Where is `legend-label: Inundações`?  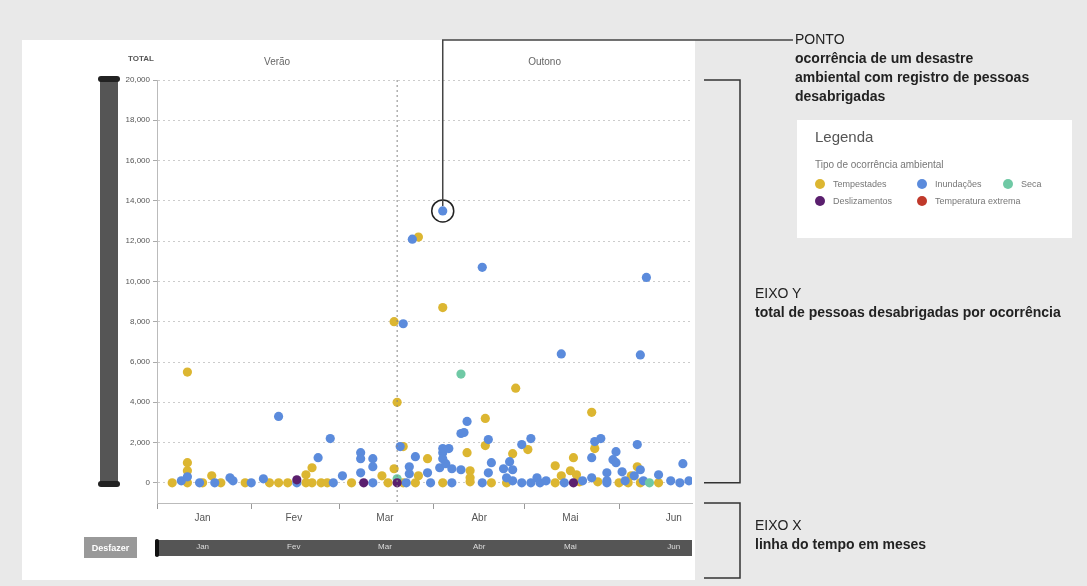 legend-label: Inundações is located at coordinates (958, 184).